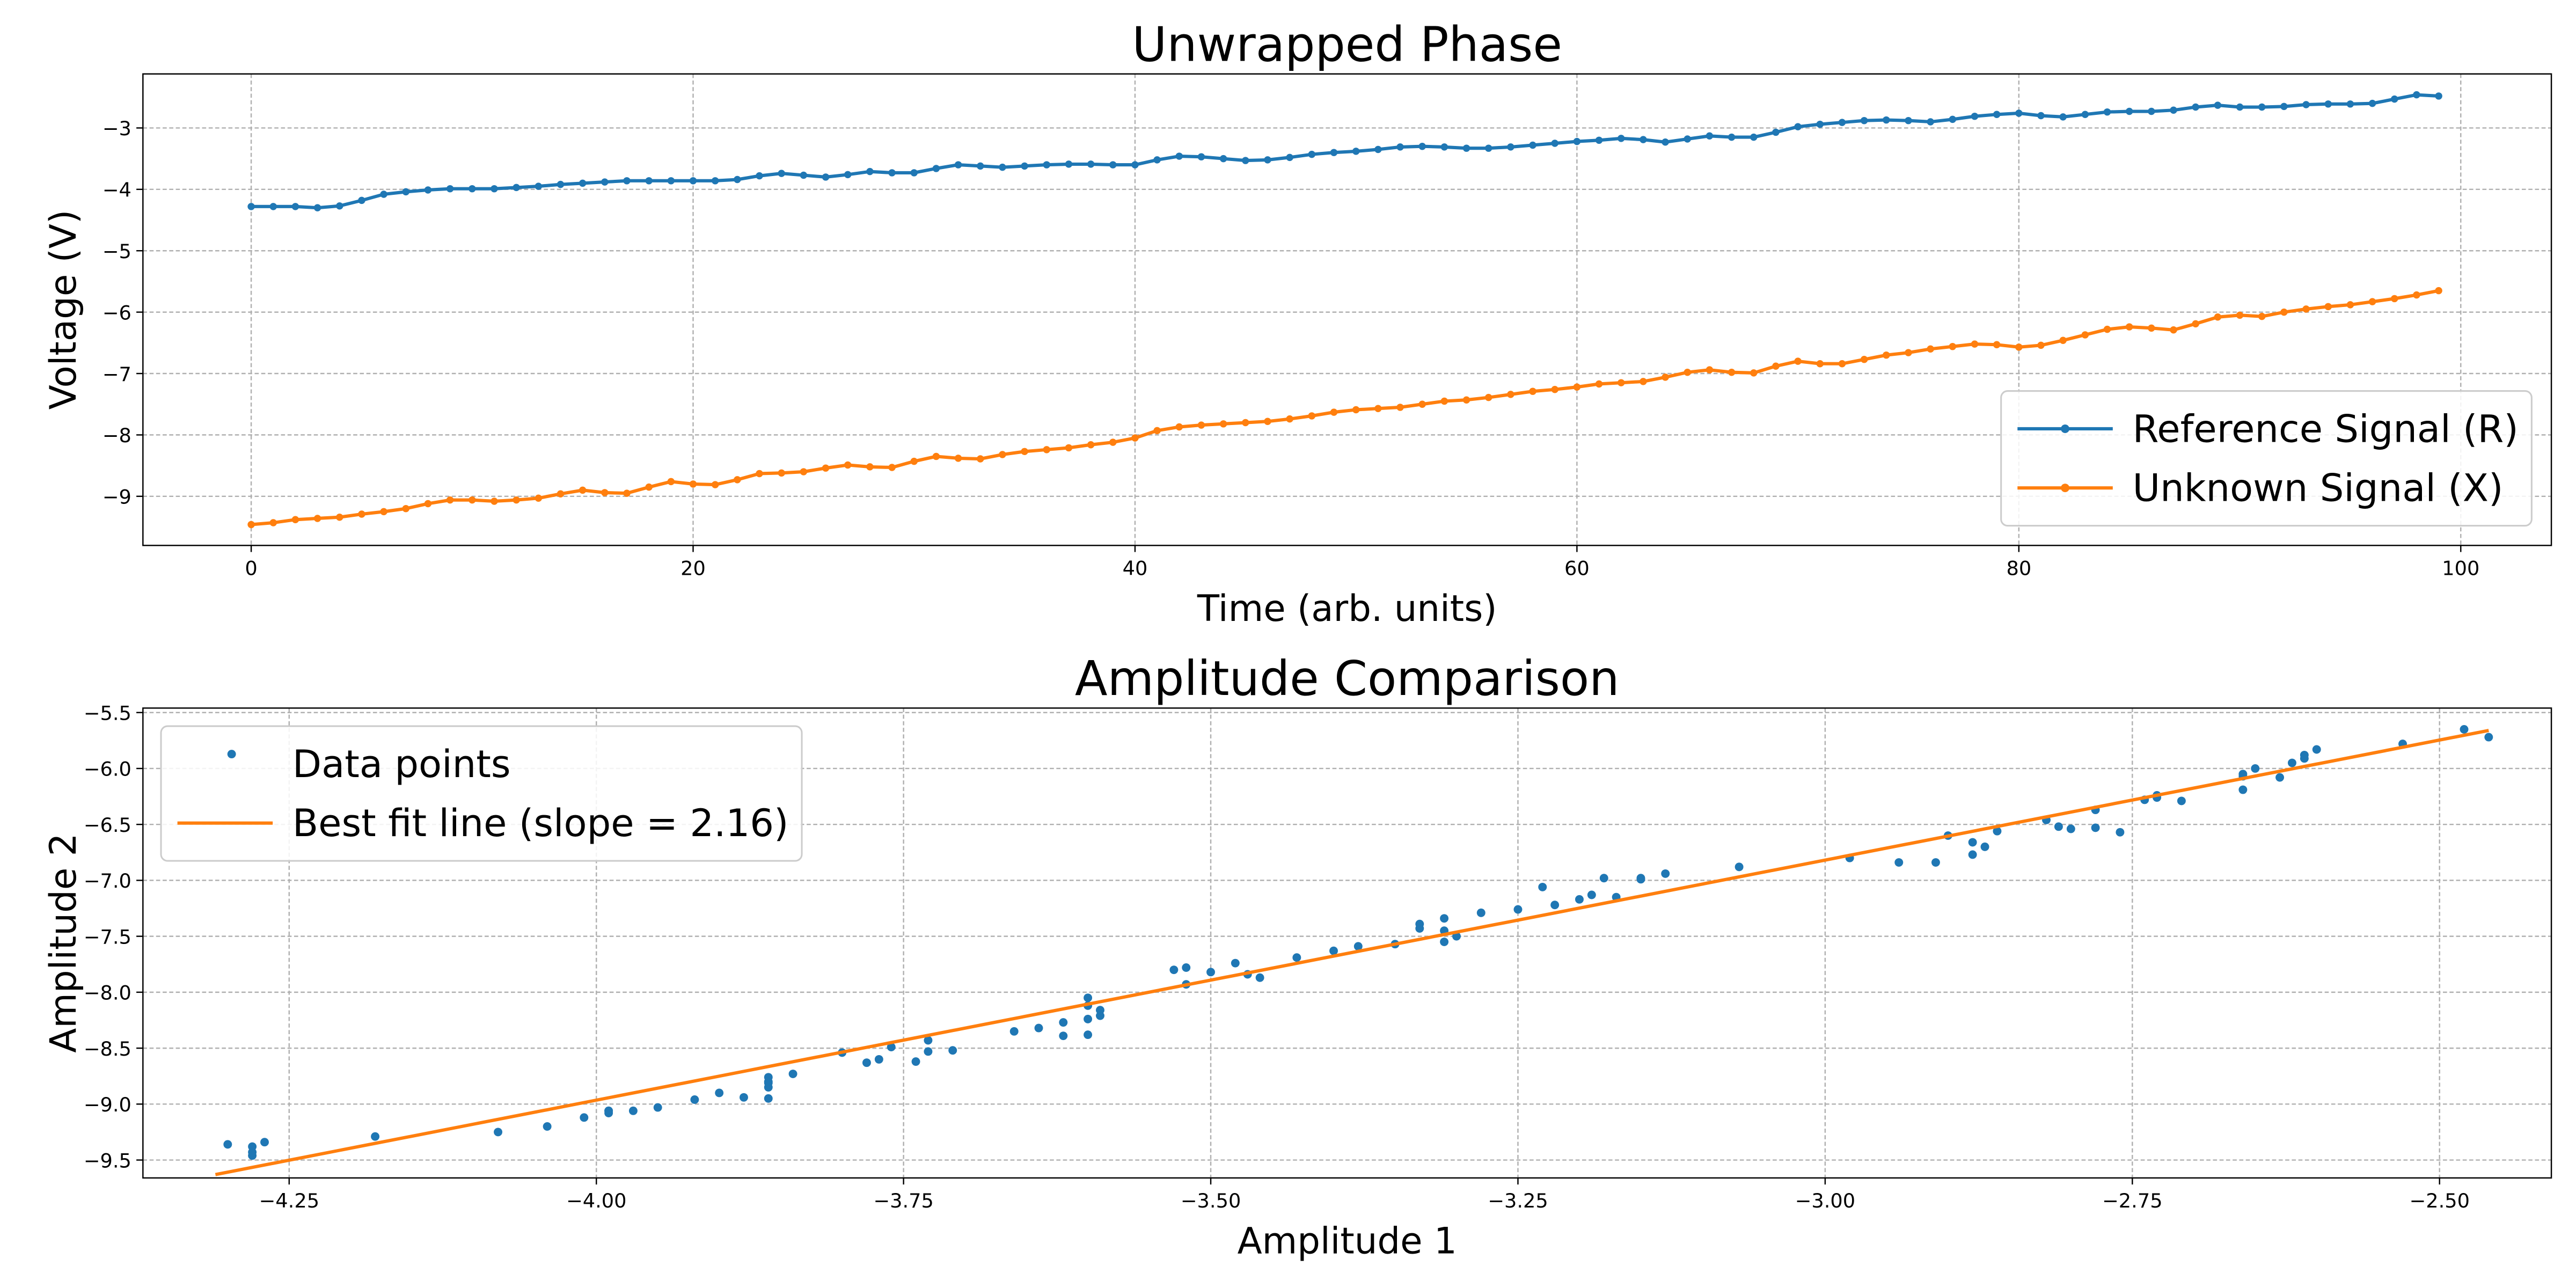  Describe the element at coordinates (2065, 429) in the screenshot. I see `legend-marker` at that location.